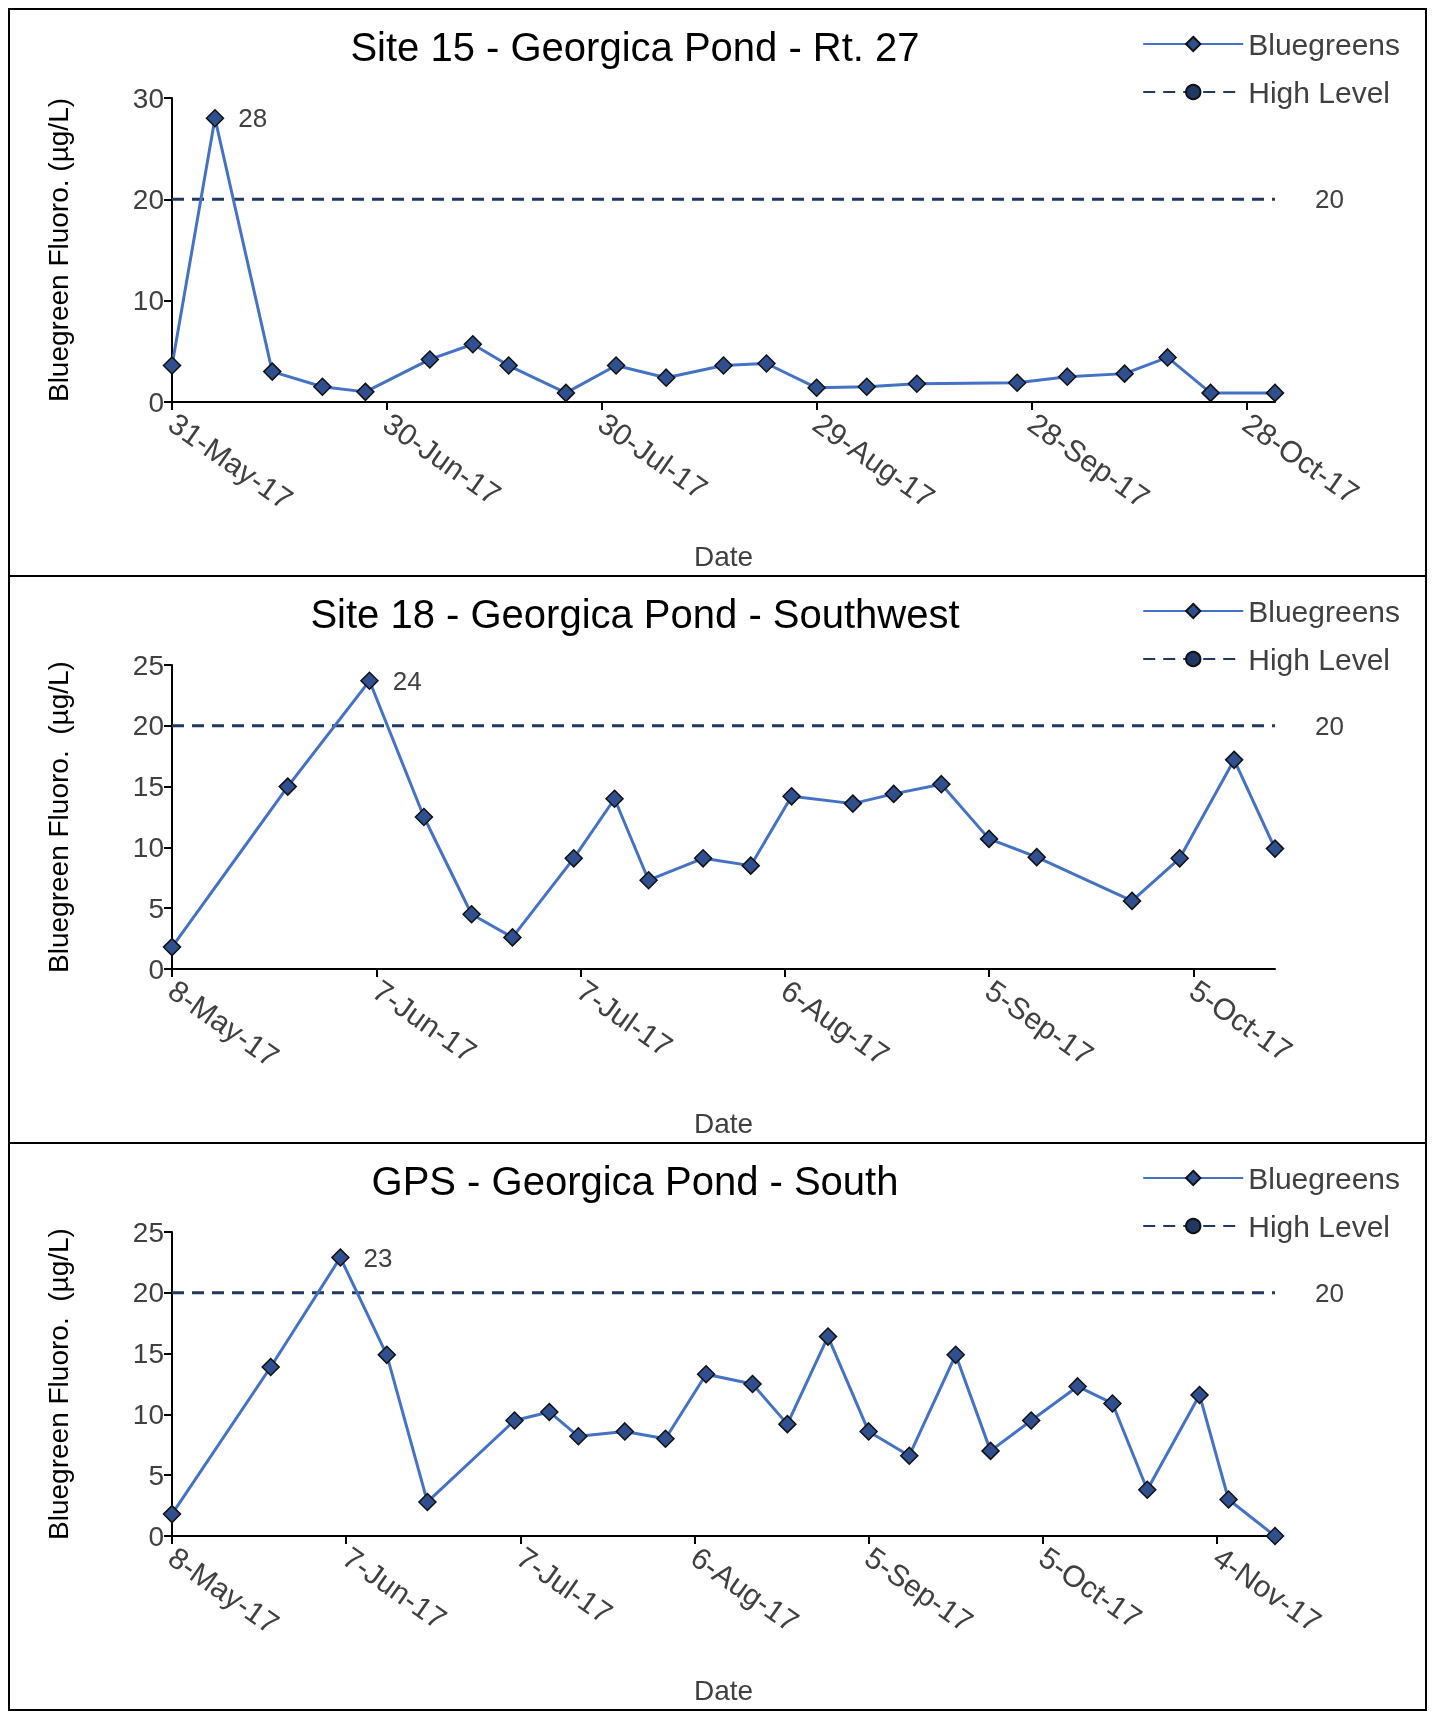 The height and width of the screenshot is (1719, 1435). I want to click on data-label: 24, so click(407, 680).